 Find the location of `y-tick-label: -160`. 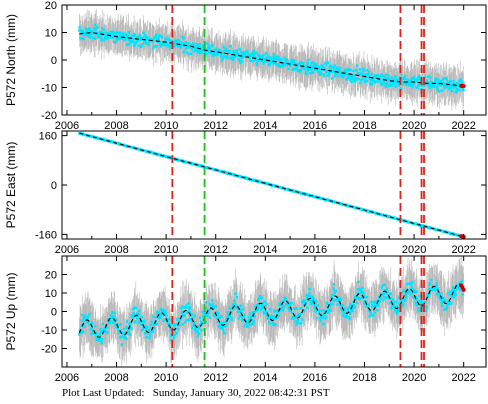

y-tick-label: -160 is located at coordinates (46, 235).